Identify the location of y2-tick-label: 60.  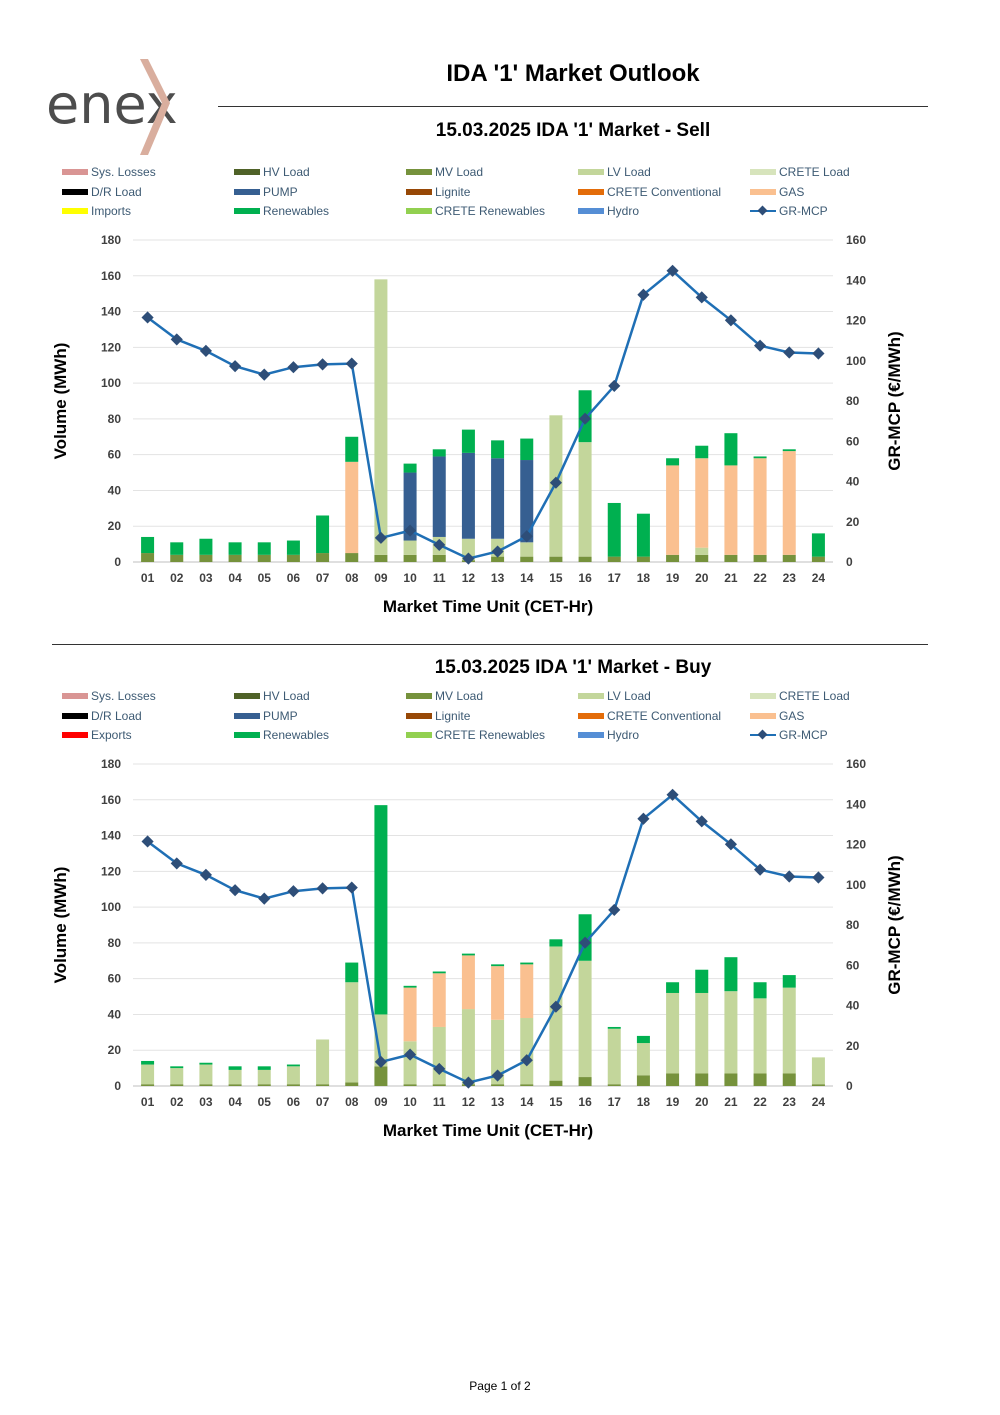
(853, 965).